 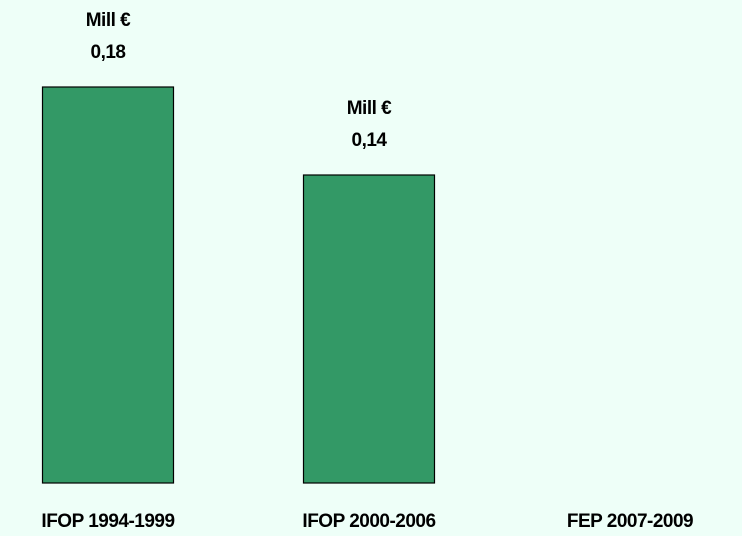 What do you see at coordinates (370, 140) in the screenshot?
I see `value-label: 0,14` at bounding box center [370, 140].